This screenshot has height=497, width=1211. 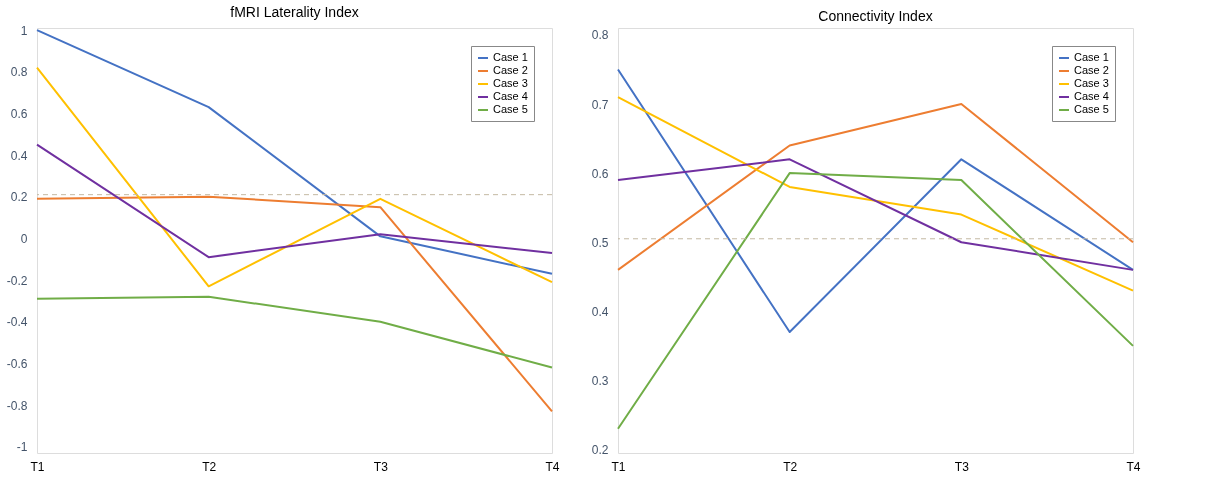 What do you see at coordinates (24, 30) in the screenshot?
I see `y-tick-label: 1` at bounding box center [24, 30].